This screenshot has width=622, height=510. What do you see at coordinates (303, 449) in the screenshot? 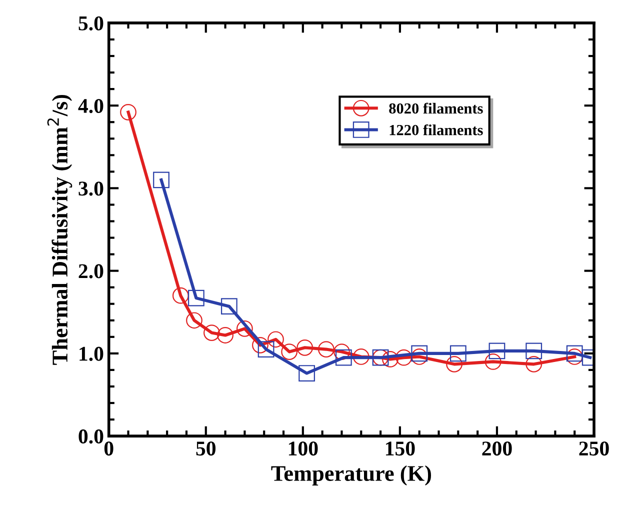
I see `x-tick-label: 100` at bounding box center [303, 449].